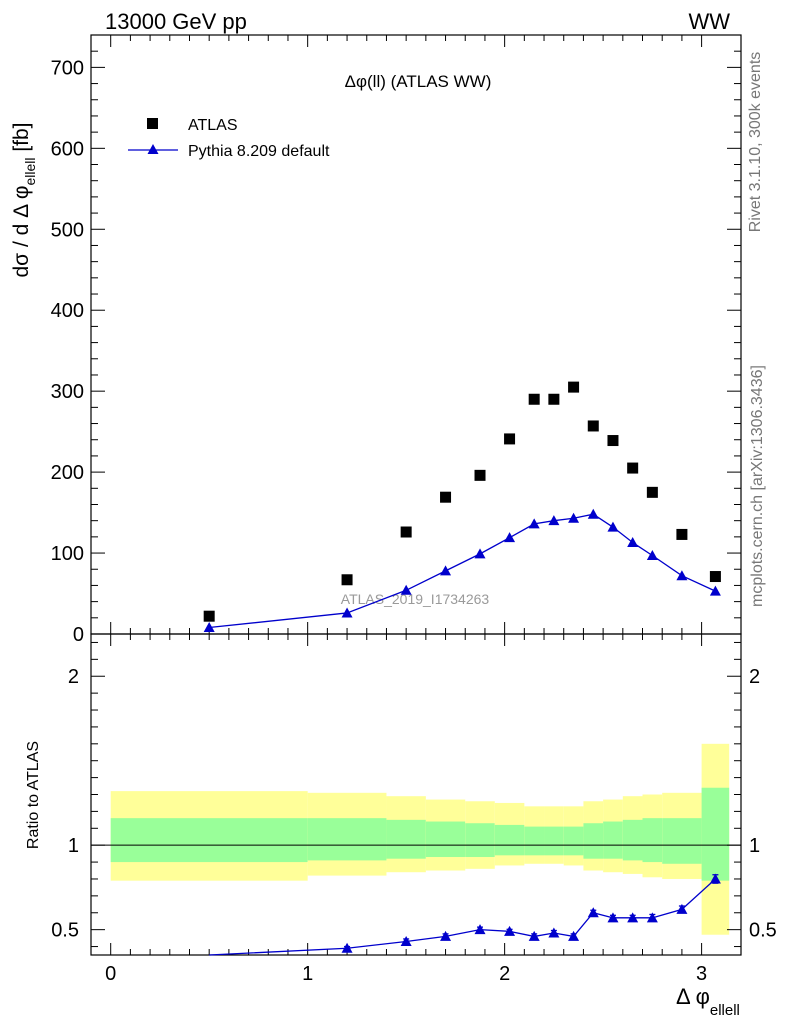 This screenshot has width=786, height=1024. Describe the element at coordinates (418, 81) in the screenshot. I see `plot-title: Δφ(ll) (ATLAS WW)` at that location.